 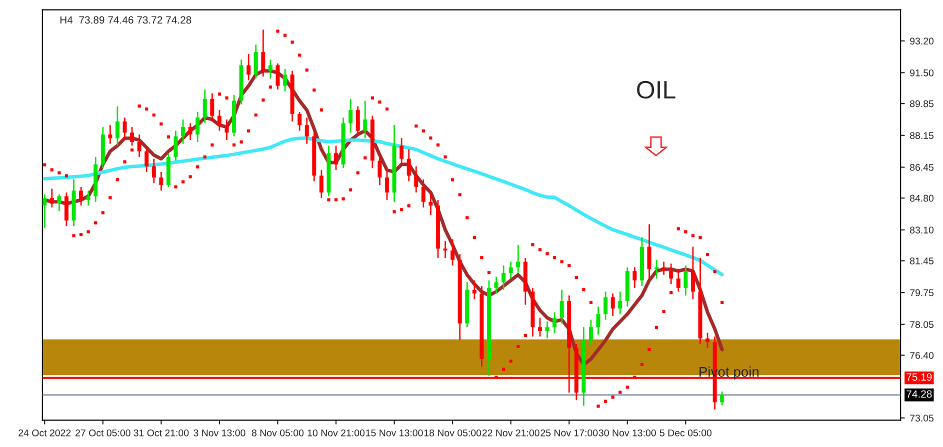 I want to click on y-tick-label: 81.45, so click(x=922, y=260).